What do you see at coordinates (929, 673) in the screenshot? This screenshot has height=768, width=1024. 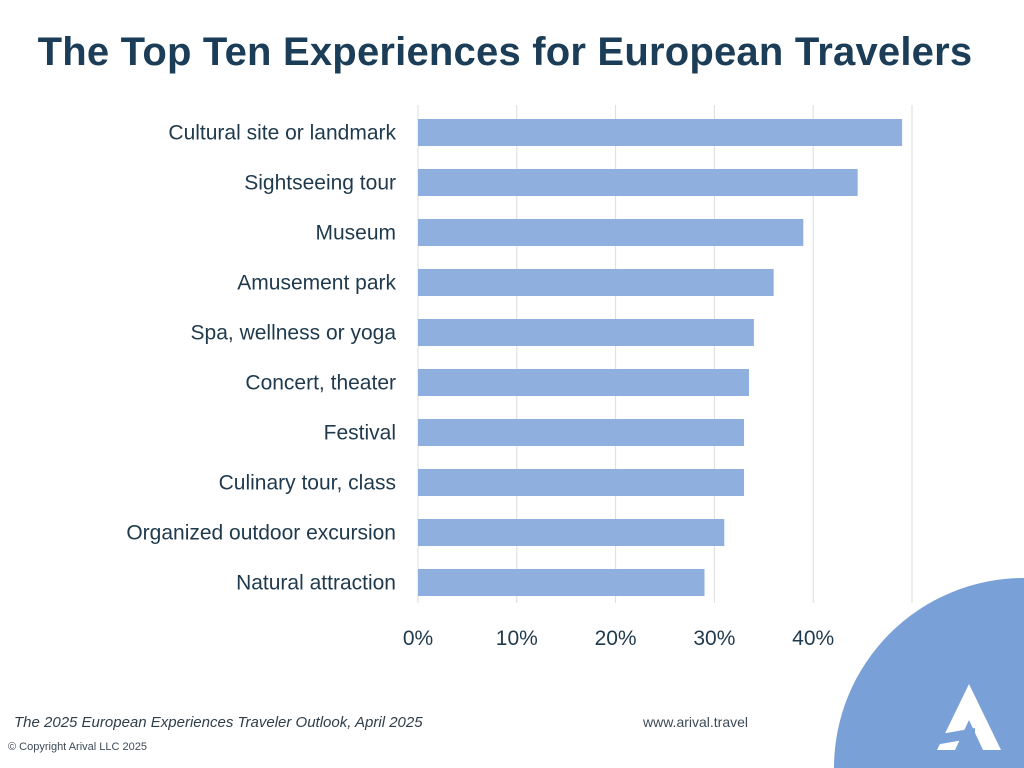 I see `corner-decoration` at bounding box center [929, 673].